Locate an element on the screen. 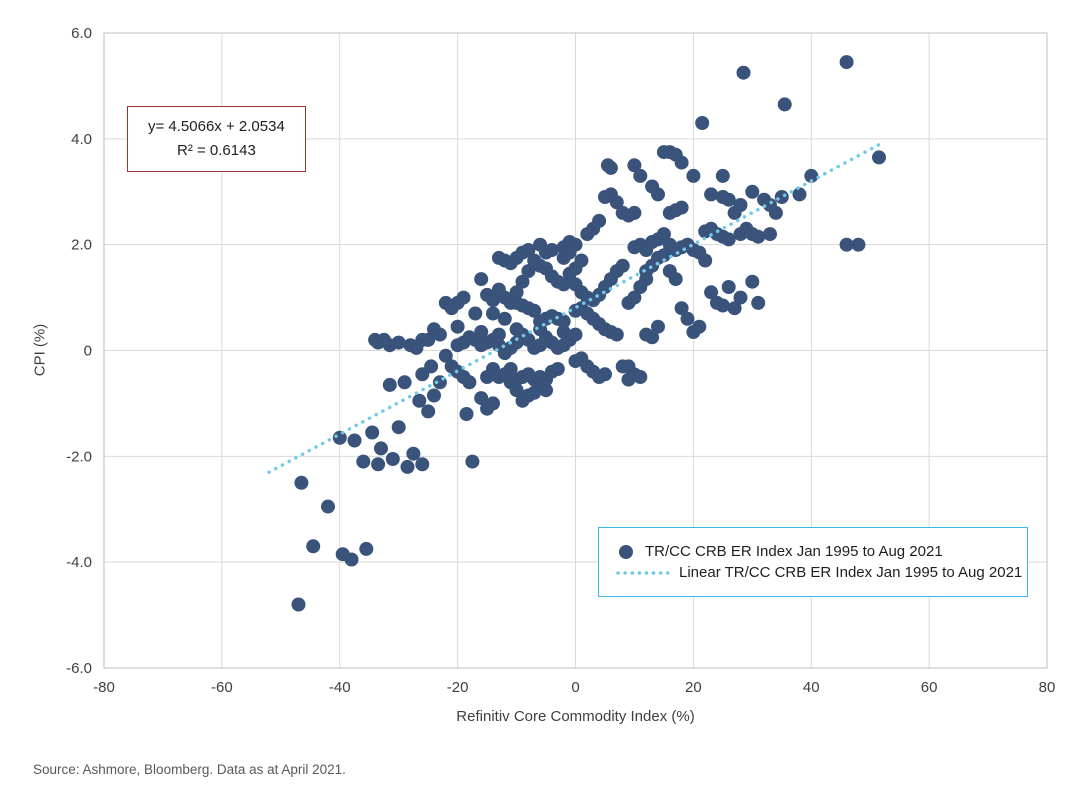  x-tick-label: 80 is located at coordinates (1047, 687).